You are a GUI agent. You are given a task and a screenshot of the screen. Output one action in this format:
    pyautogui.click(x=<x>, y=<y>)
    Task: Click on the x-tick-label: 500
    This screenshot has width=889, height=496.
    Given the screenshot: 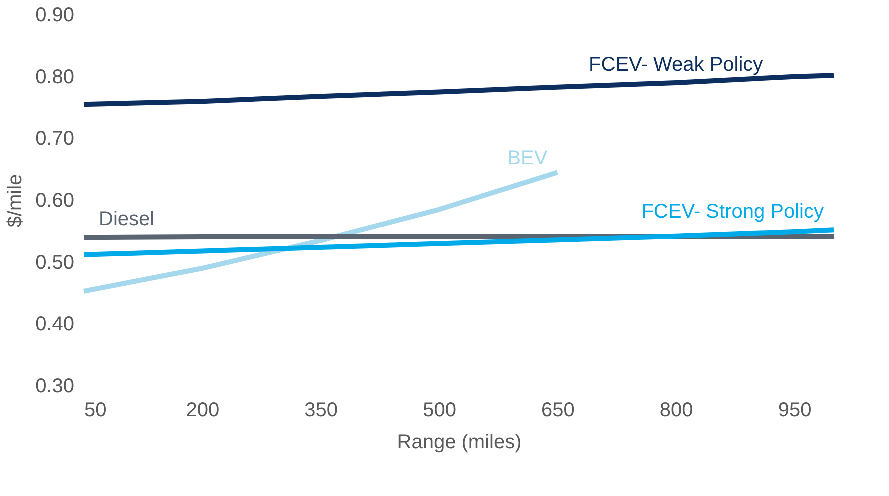 What is the action you would take?
    pyautogui.click(x=439, y=411)
    